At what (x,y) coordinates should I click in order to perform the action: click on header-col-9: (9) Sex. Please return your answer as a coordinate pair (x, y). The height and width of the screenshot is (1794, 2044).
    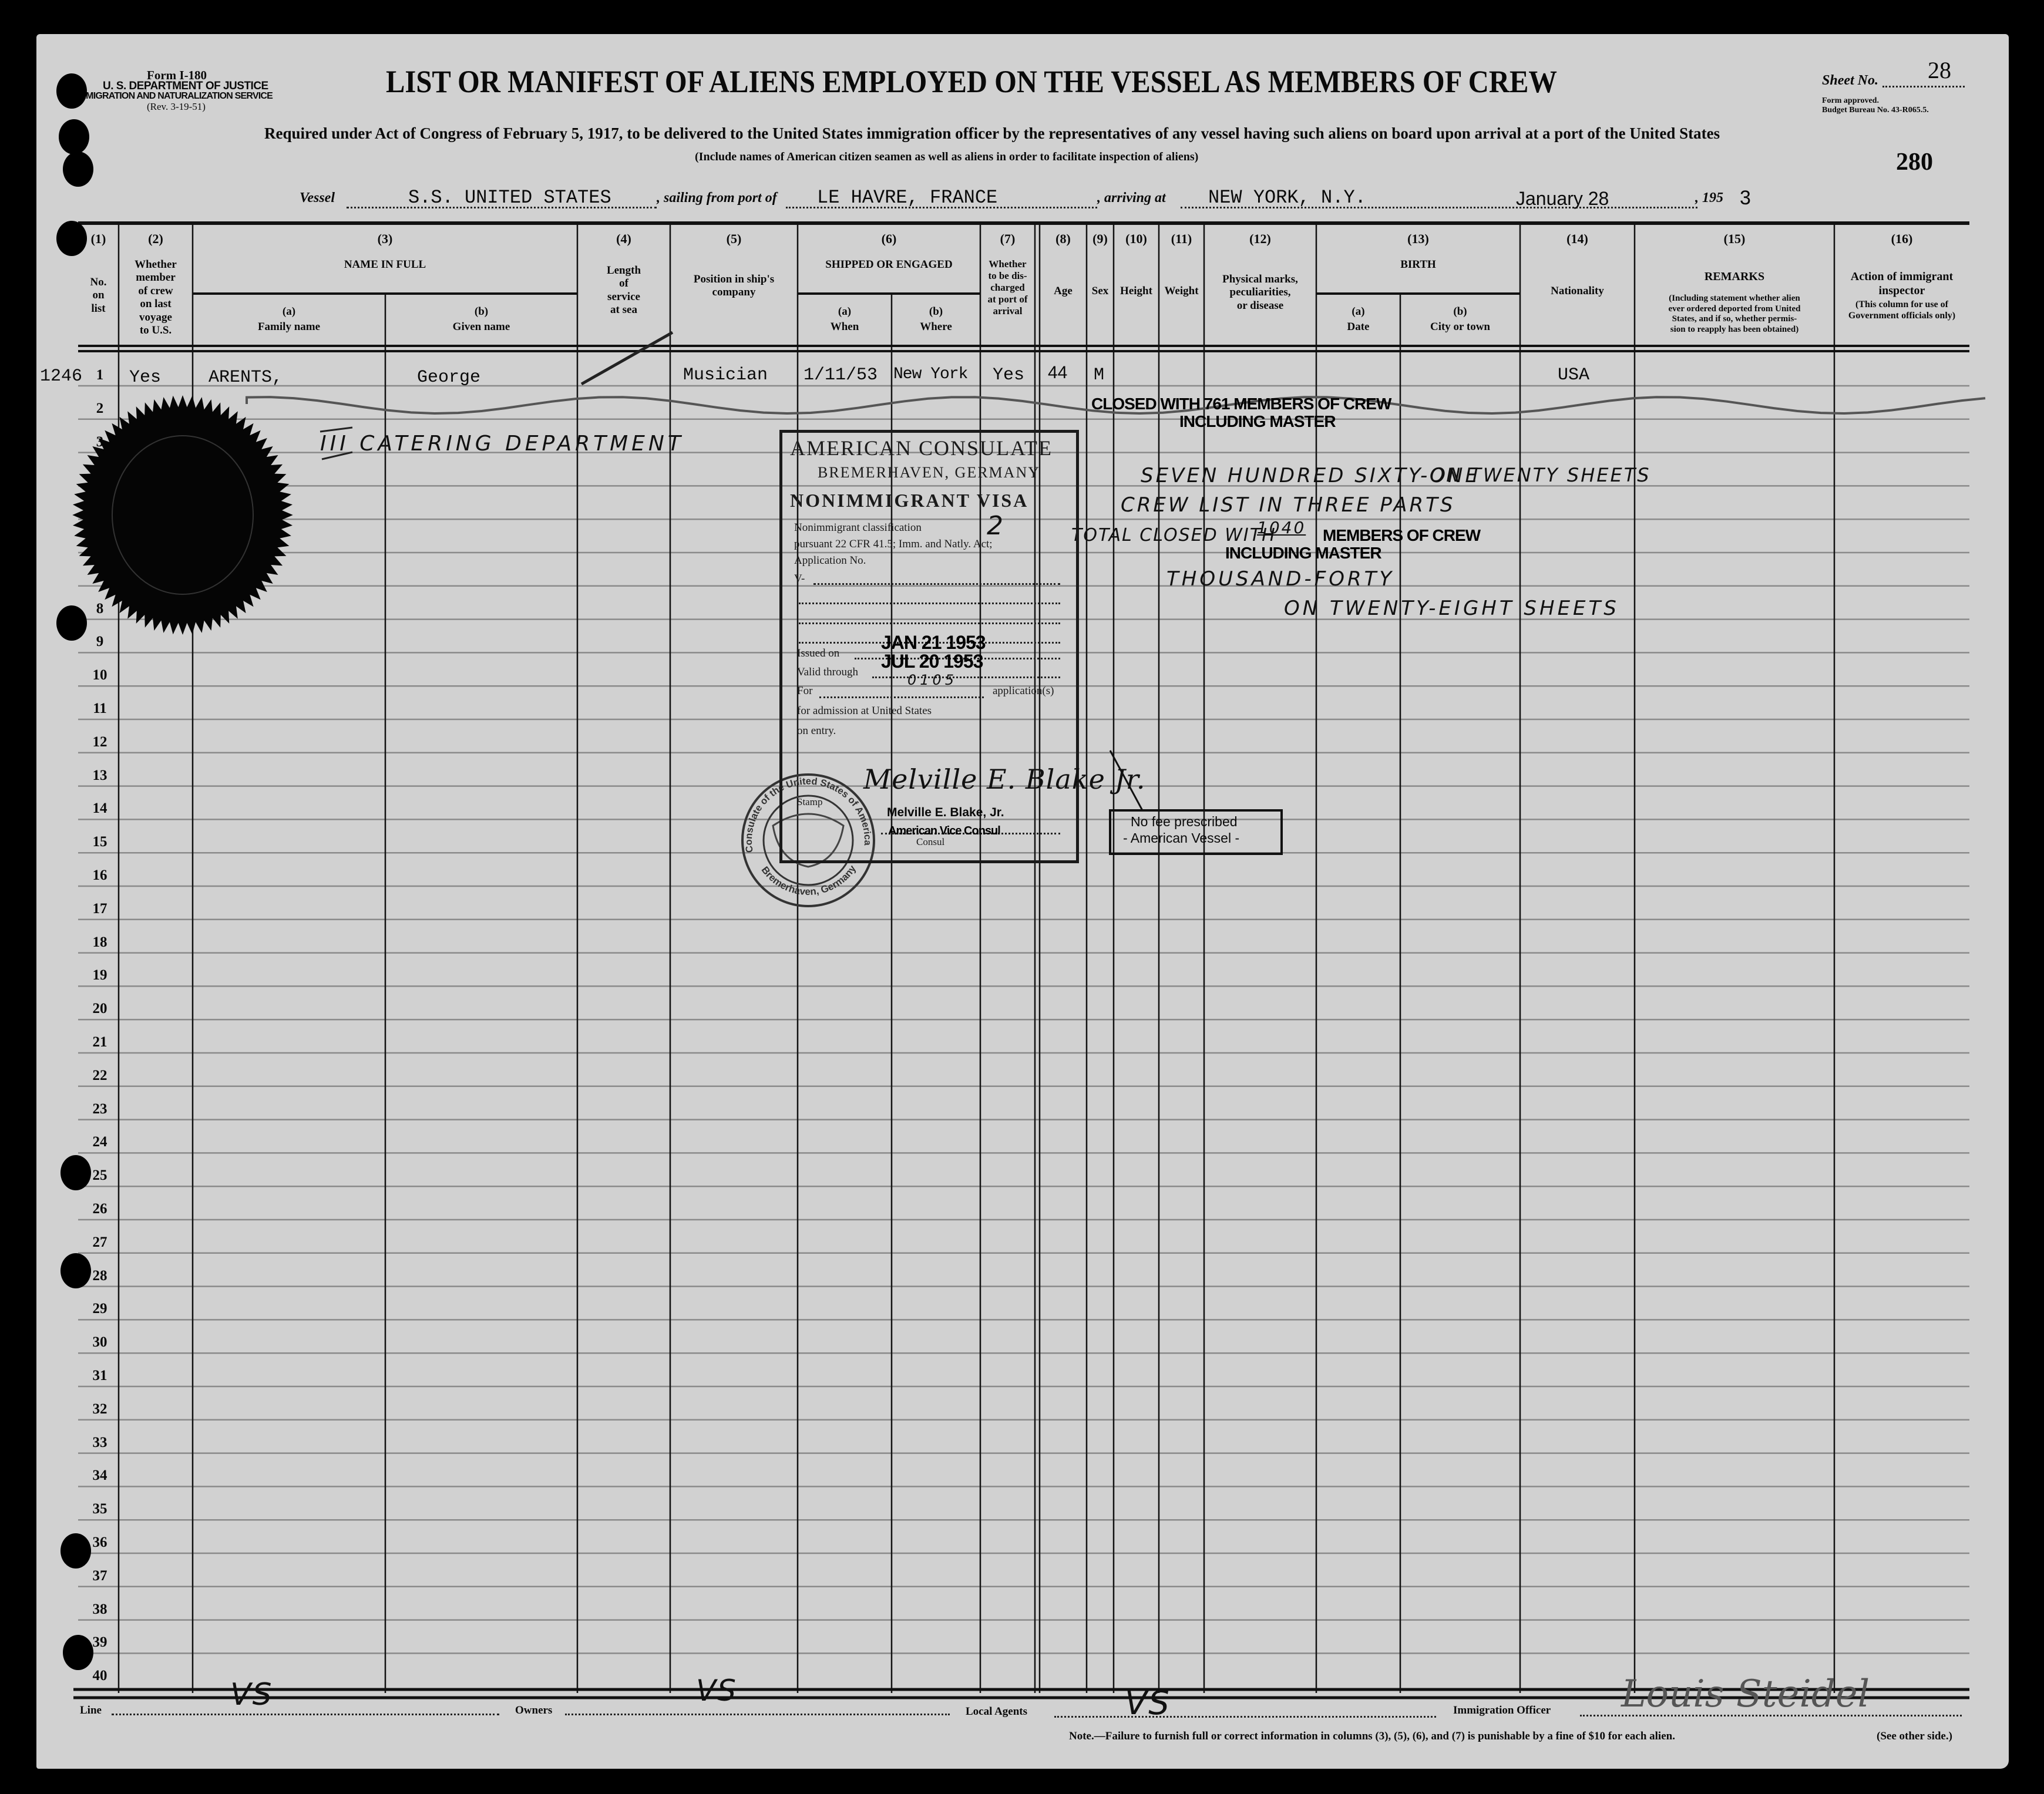
    Looking at the image, I should click on (1100, 284).